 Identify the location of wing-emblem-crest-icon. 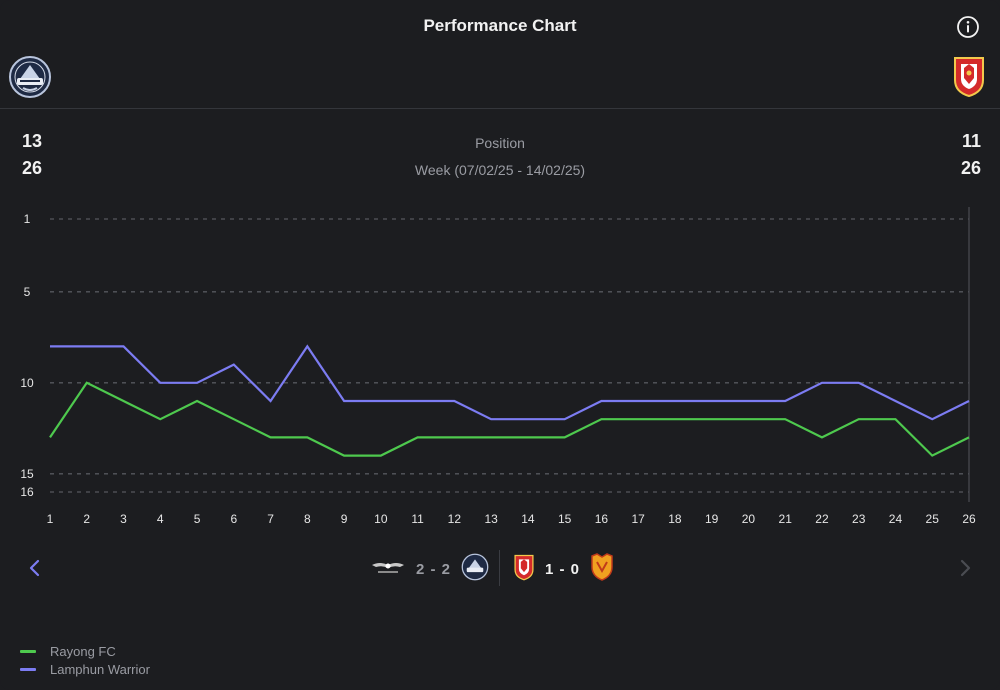
(388, 569).